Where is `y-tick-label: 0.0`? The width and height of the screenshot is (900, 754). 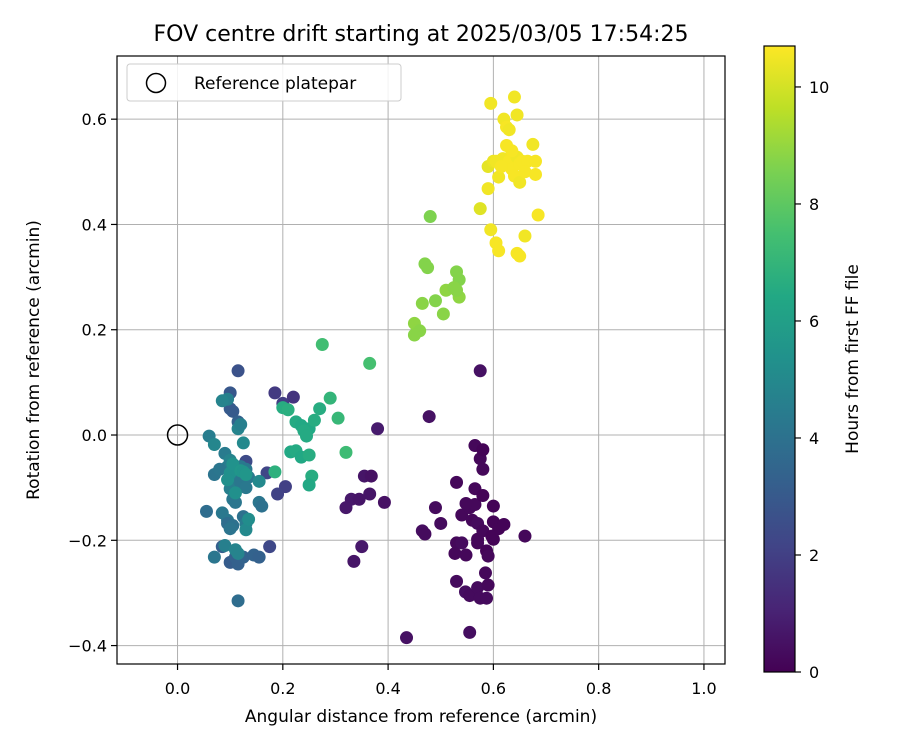 y-tick-label: 0.0 is located at coordinates (94, 435).